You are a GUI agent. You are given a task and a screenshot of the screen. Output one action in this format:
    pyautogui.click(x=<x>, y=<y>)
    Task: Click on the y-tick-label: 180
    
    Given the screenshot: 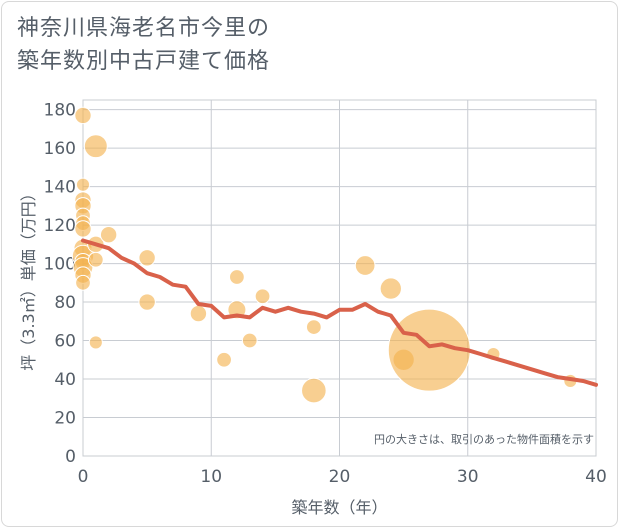 What is the action you would take?
    pyautogui.click(x=60, y=111)
    